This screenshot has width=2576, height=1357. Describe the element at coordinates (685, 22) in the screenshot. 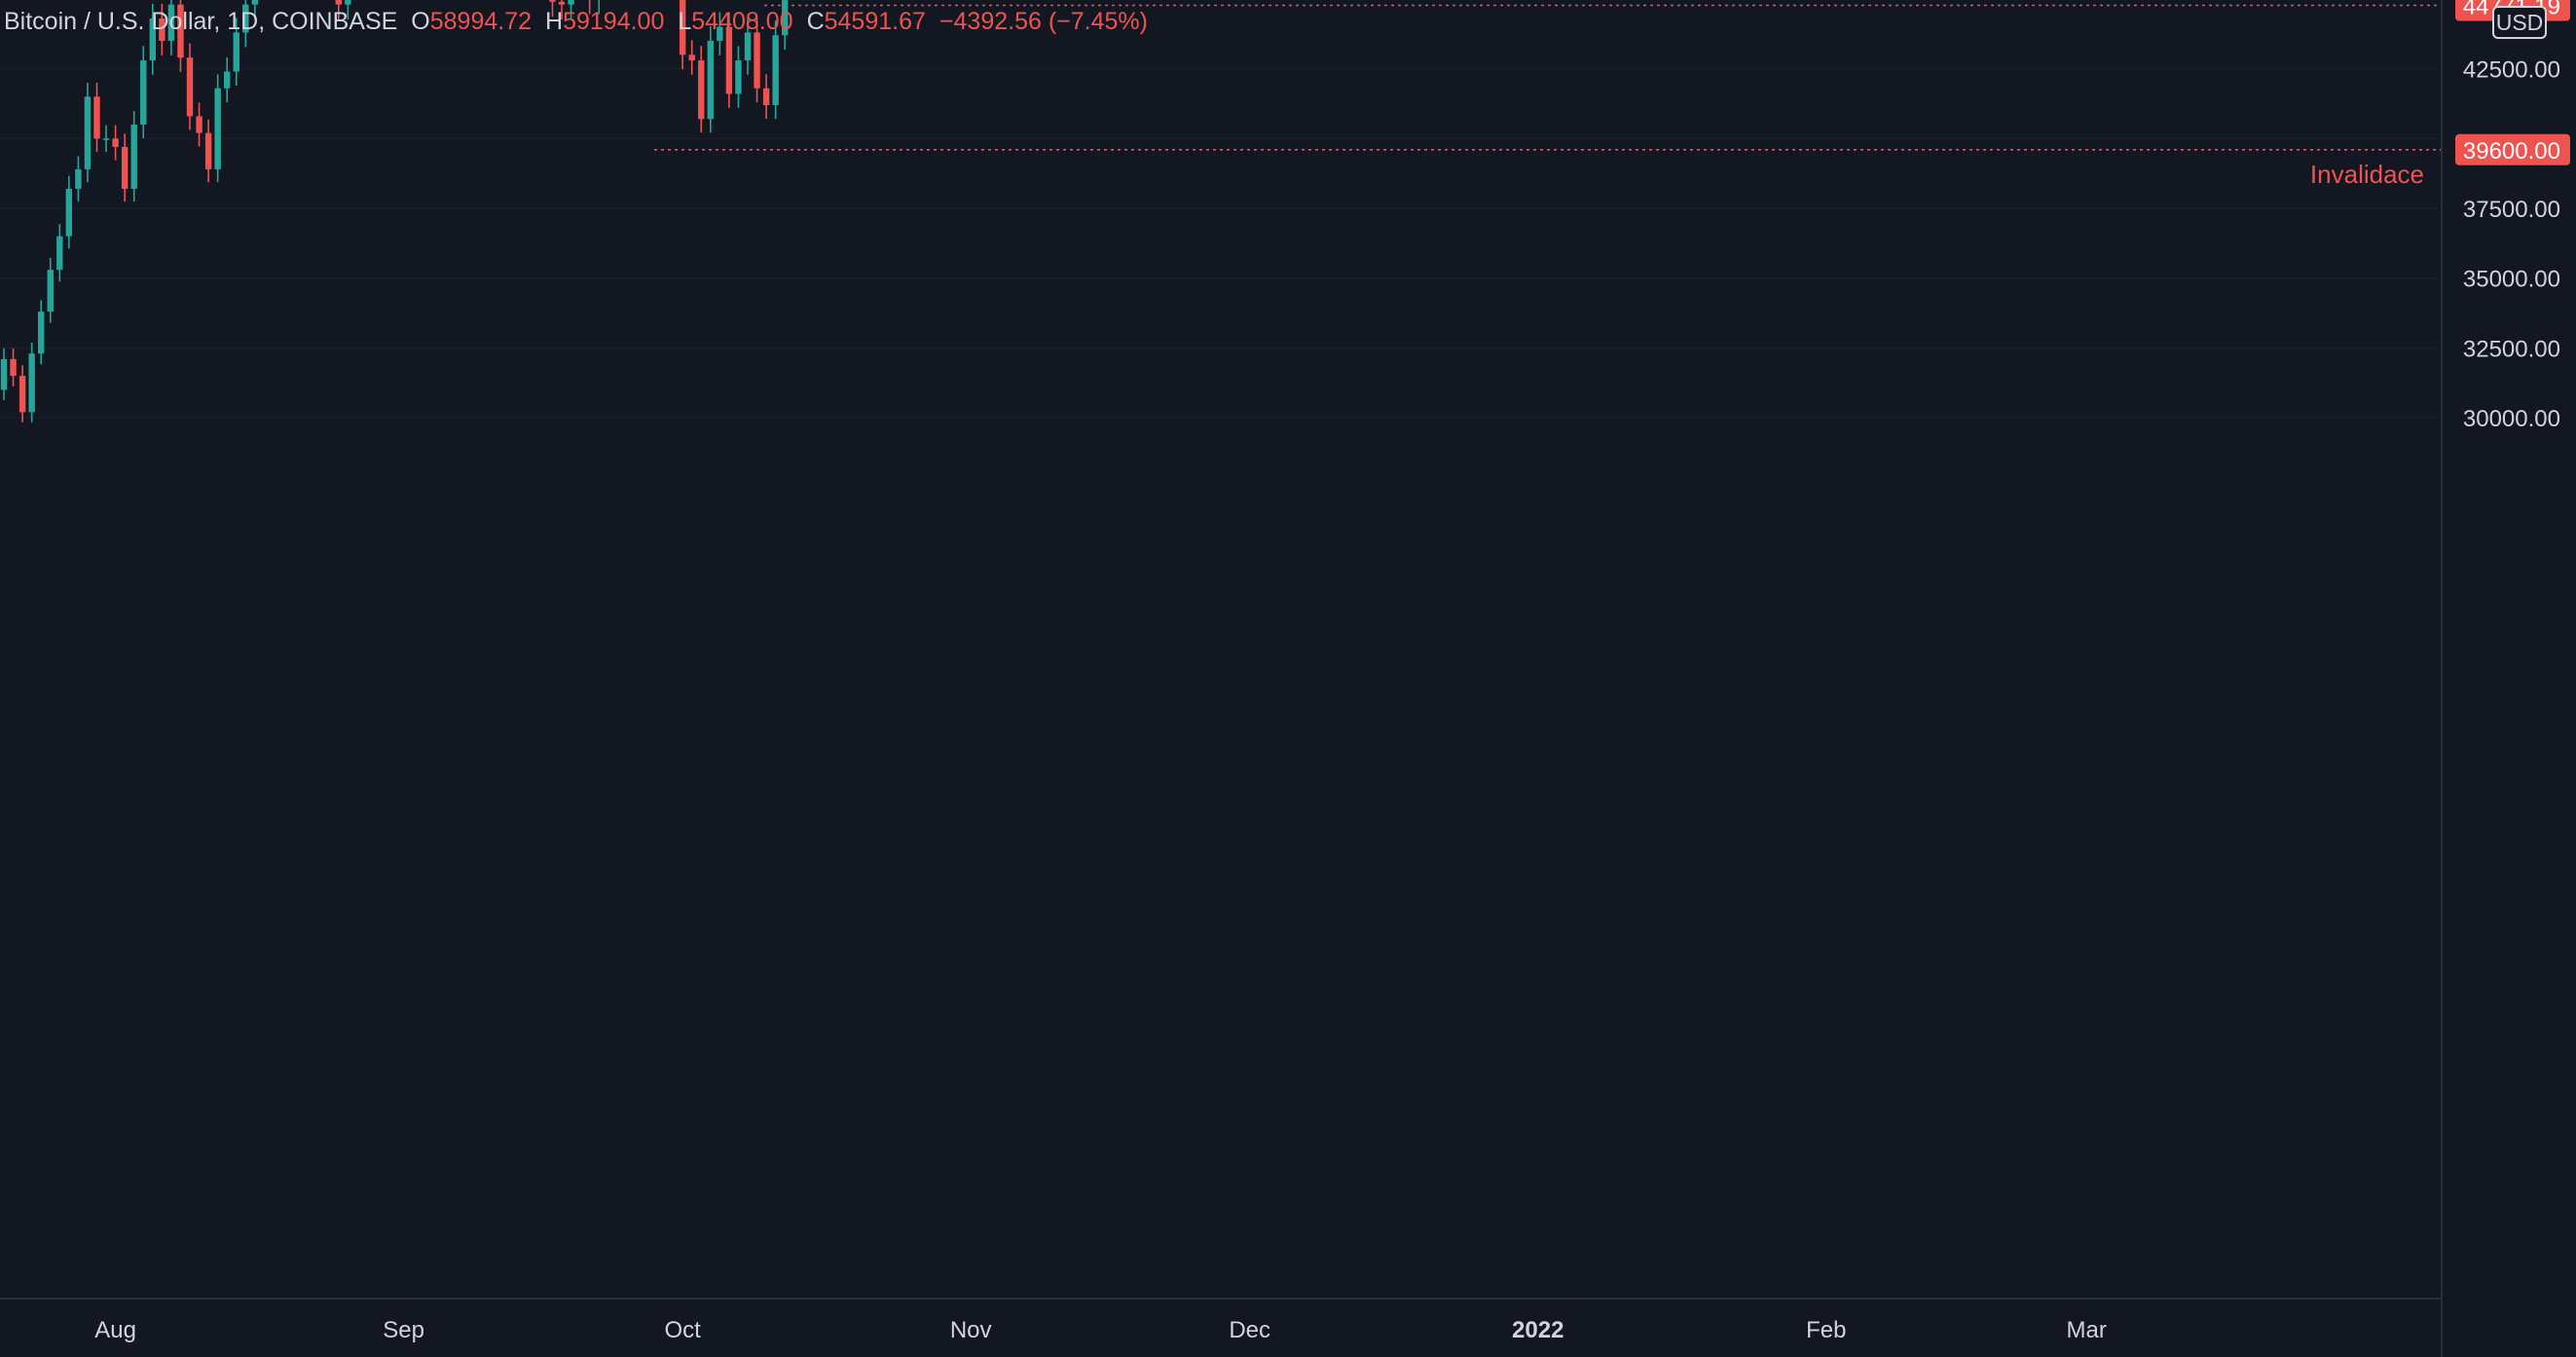

I see `low-label: L` at that location.